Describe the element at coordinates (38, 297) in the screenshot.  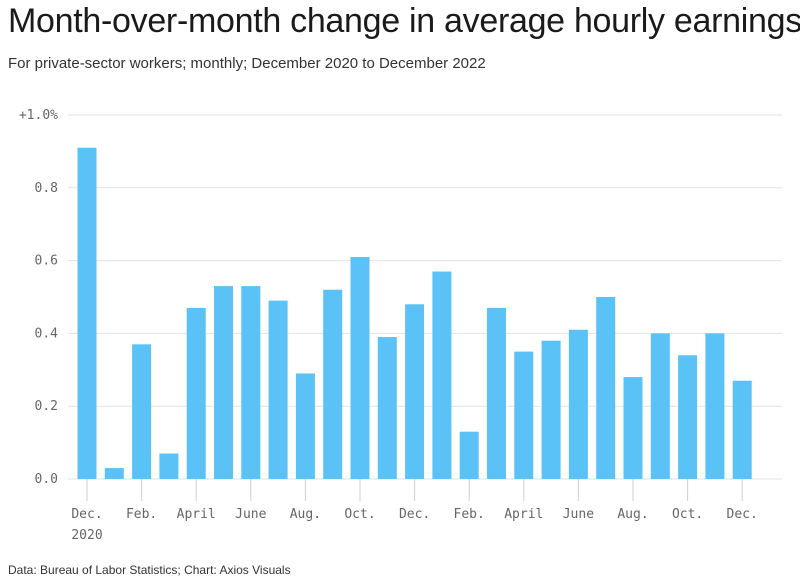
I see `y-axis-labels: 0.0 0.2 0.4 0.6 0.8 +1.0%` at that location.